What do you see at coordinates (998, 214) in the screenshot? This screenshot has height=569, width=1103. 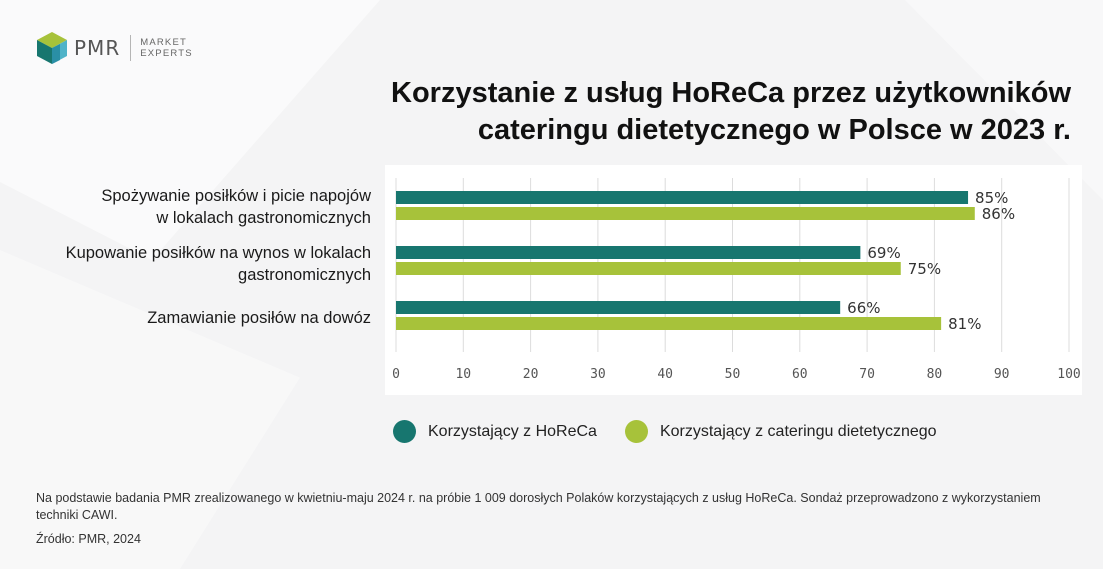 I see `data-label-catering: 86%` at bounding box center [998, 214].